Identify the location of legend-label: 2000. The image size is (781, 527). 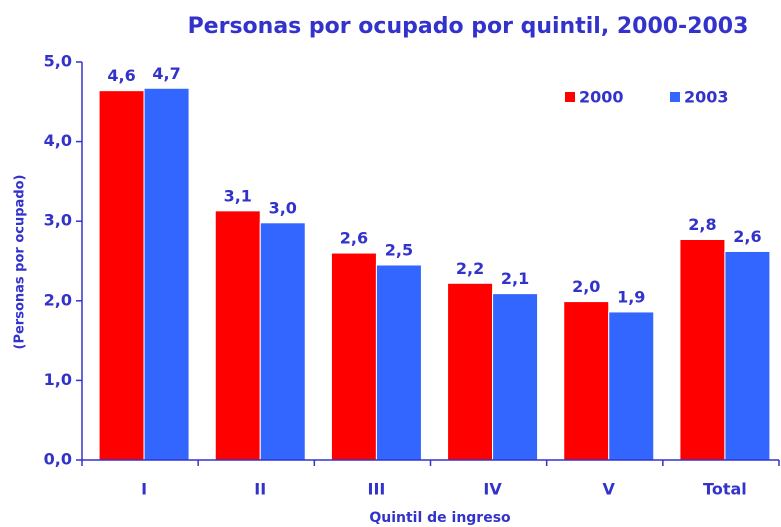
(601, 97).